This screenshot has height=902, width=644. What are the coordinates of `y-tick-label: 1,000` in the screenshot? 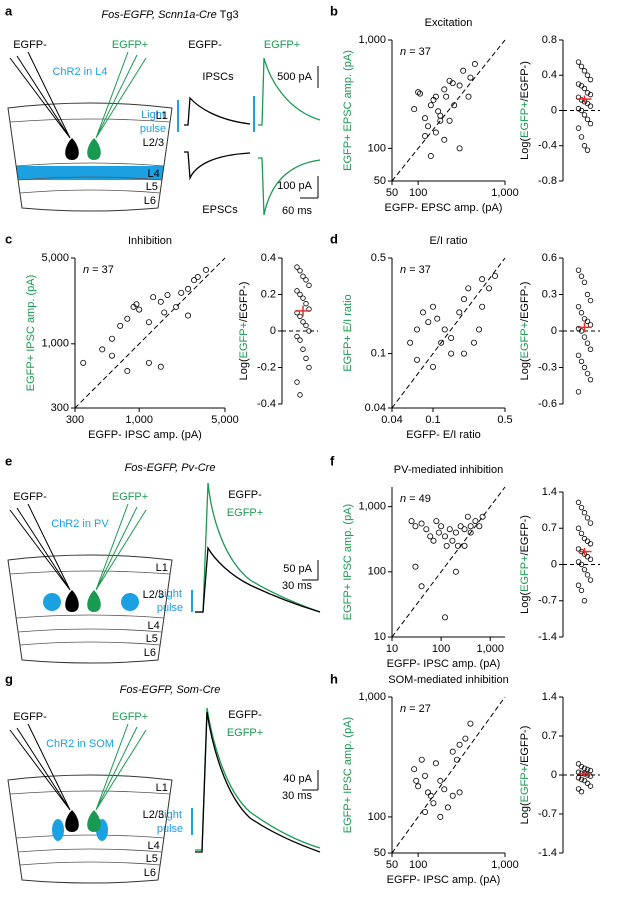 It's located at (372, 507).